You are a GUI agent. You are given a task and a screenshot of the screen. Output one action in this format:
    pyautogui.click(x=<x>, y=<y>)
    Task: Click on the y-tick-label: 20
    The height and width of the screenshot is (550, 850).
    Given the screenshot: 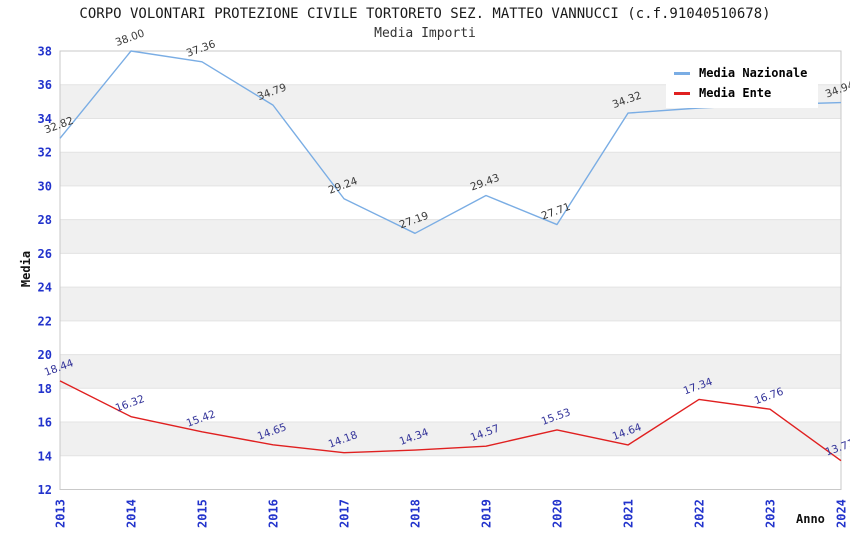 What is the action you would take?
    pyautogui.click(x=45, y=355)
    